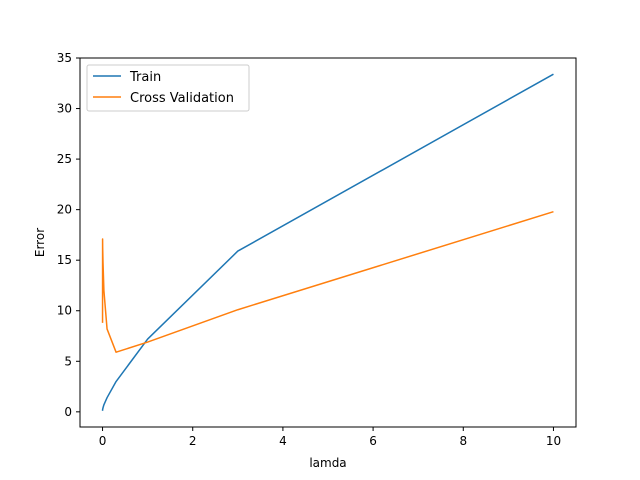 Image resolution: width=640 pixels, height=480 pixels. I want to click on y-tick-label: 35, so click(64, 58).